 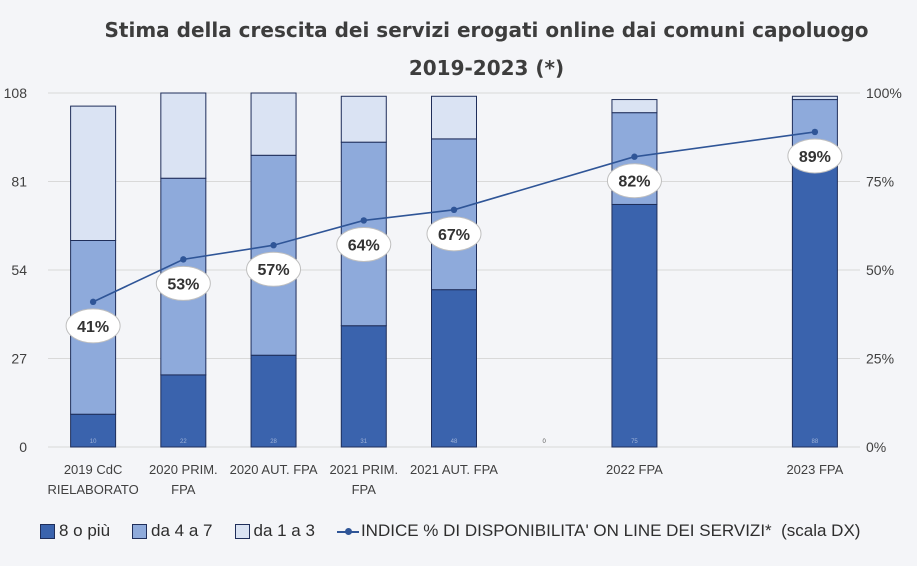 What do you see at coordinates (140, 531) in the screenshot?
I see `legend-swatch-medium` at bounding box center [140, 531].